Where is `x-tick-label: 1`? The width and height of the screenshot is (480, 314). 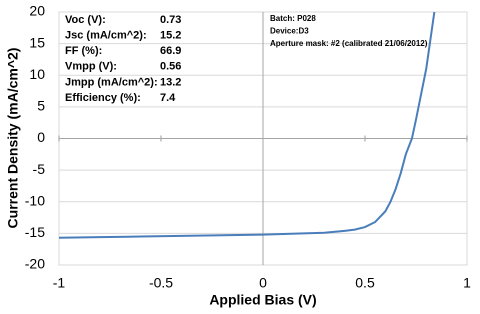
x-tick-label: 1 is located at coordinates (467, 283).